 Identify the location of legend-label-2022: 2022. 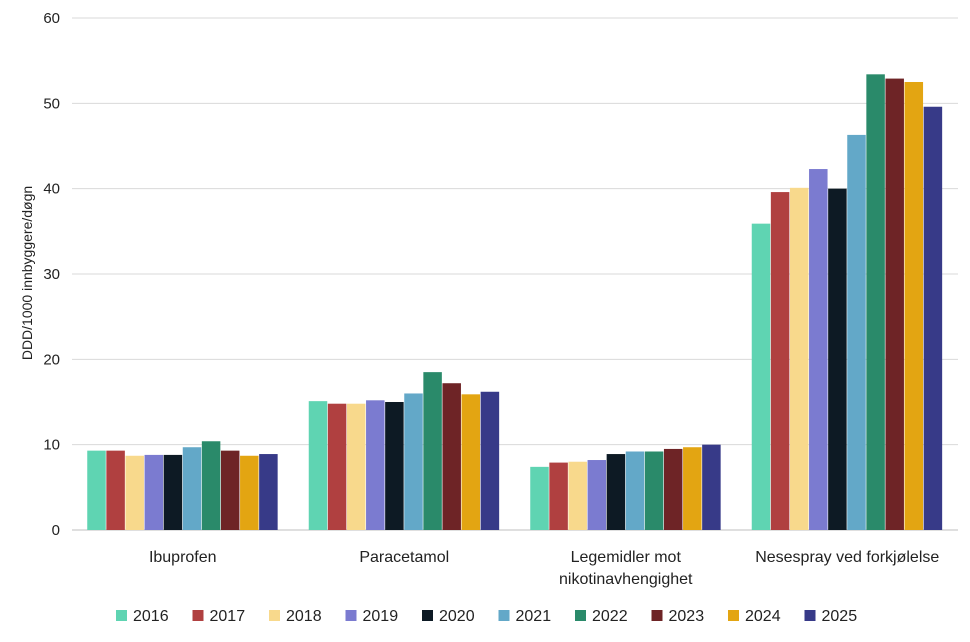
(610, 616).